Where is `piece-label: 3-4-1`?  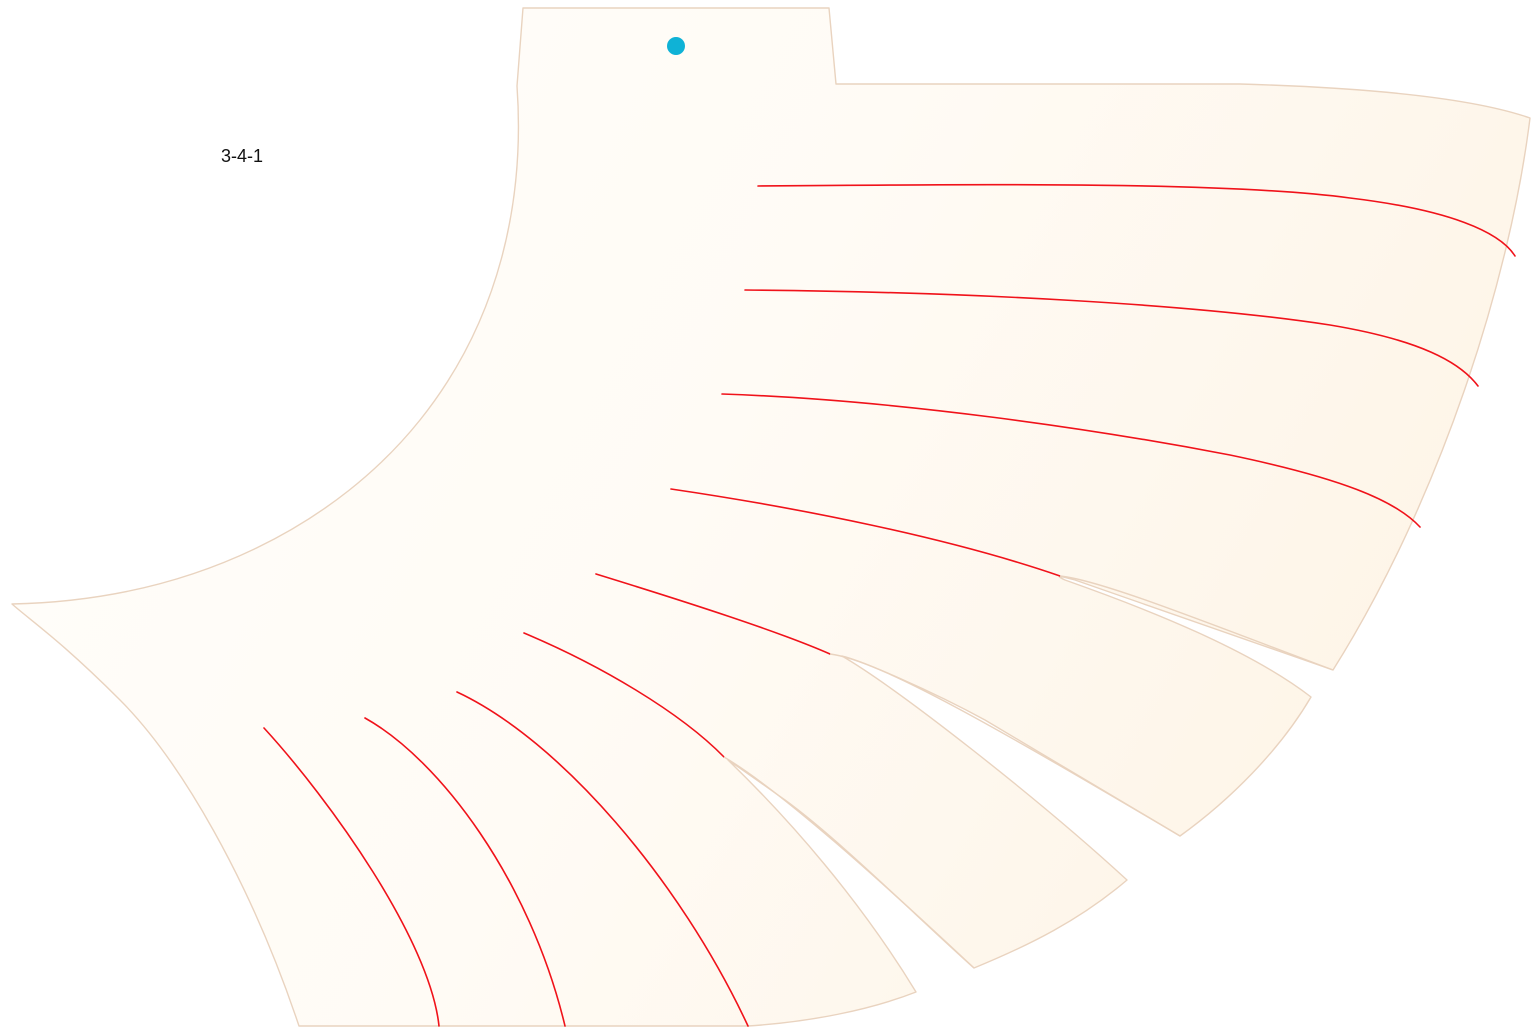
piece-label: 3-4-1 is located at coordinates (242, 156).